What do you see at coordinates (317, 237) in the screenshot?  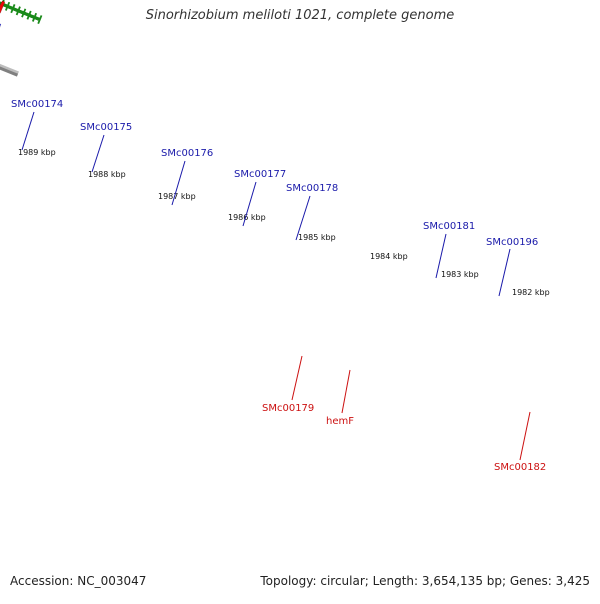 I see `tick-label-1985: 1985 kbp` at bounding box center [317, 237].